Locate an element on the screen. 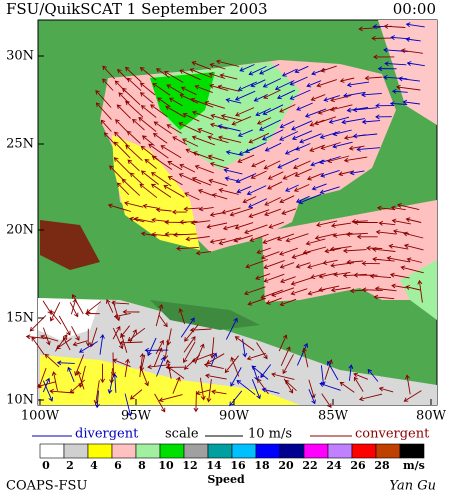 The image size is (450, 500). author: Yan Gu is located at coordinates (412, 486).